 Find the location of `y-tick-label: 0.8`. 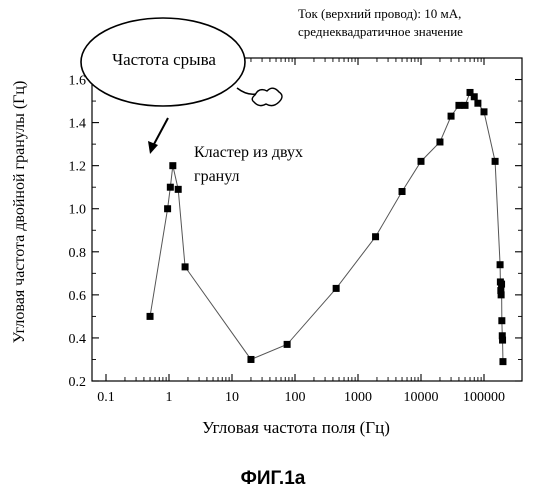

y-tick-label: 0.8 is located at coordinates (78, 253).